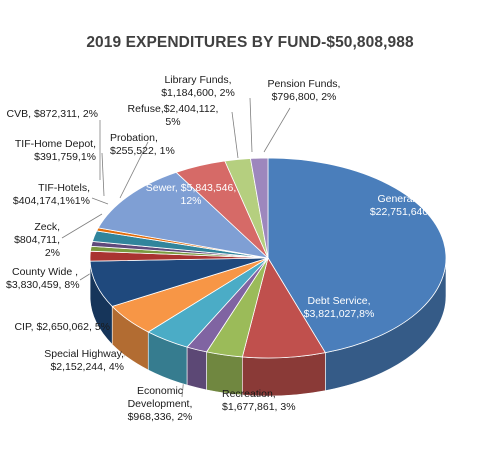 The image size is (500, 450). I want to click on slice-label-line: Recreation,, so click(249, 394).